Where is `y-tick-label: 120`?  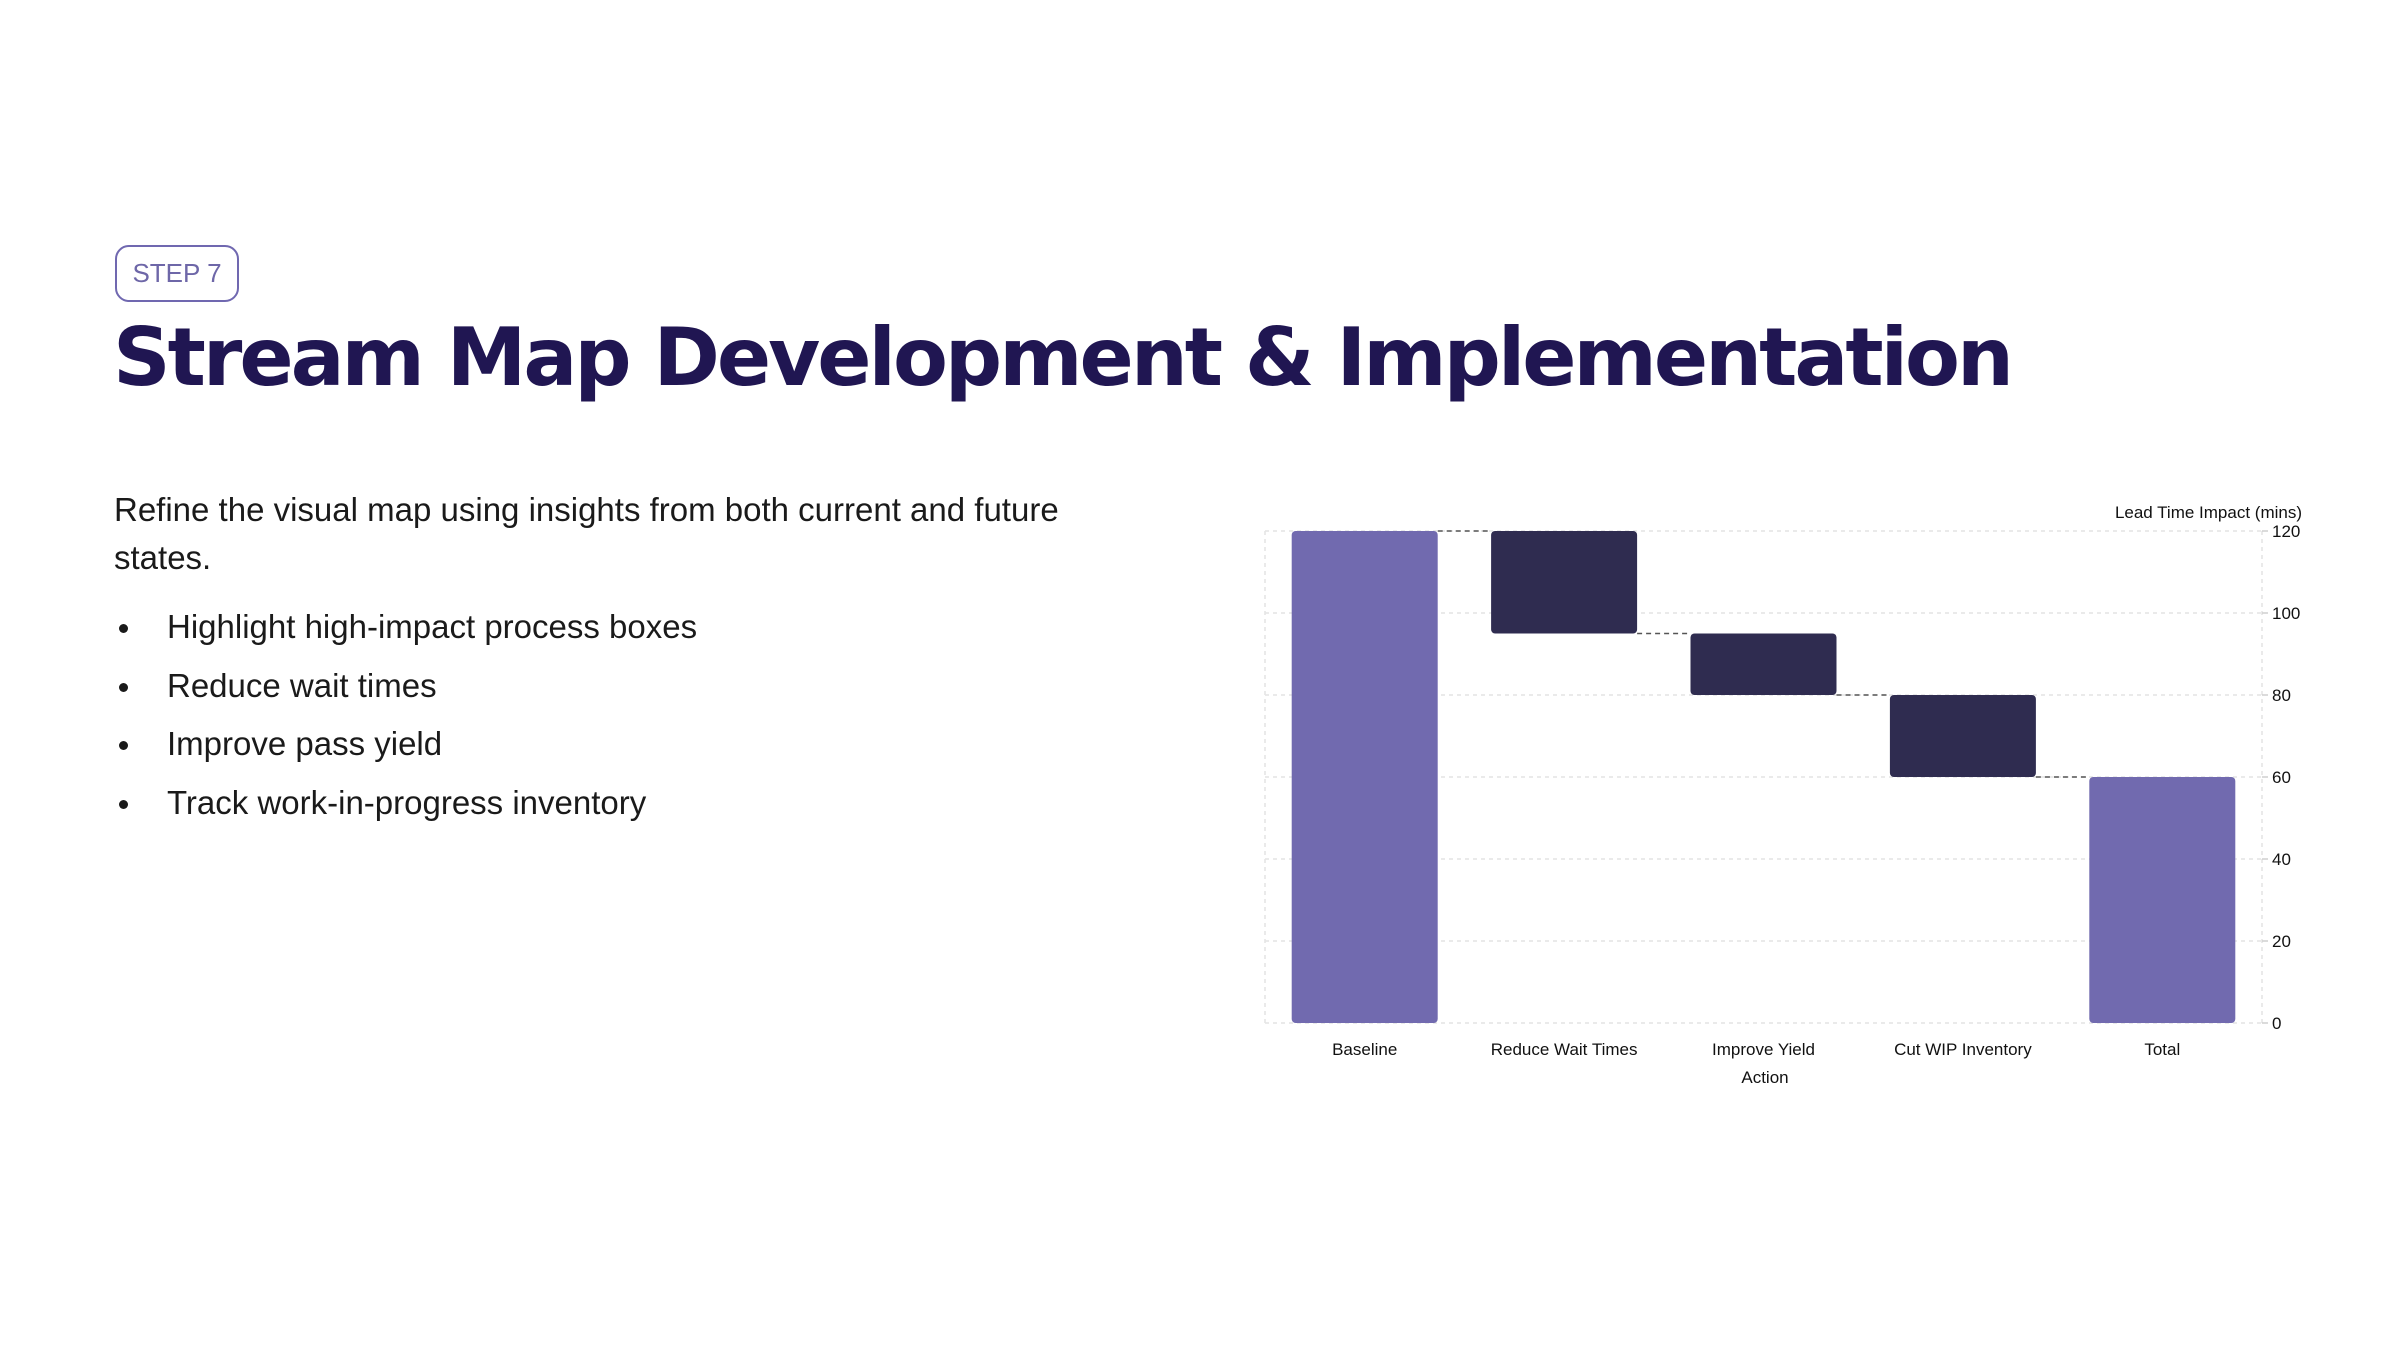
y-tick-label: 120 is located at coordinates (2286, 531).